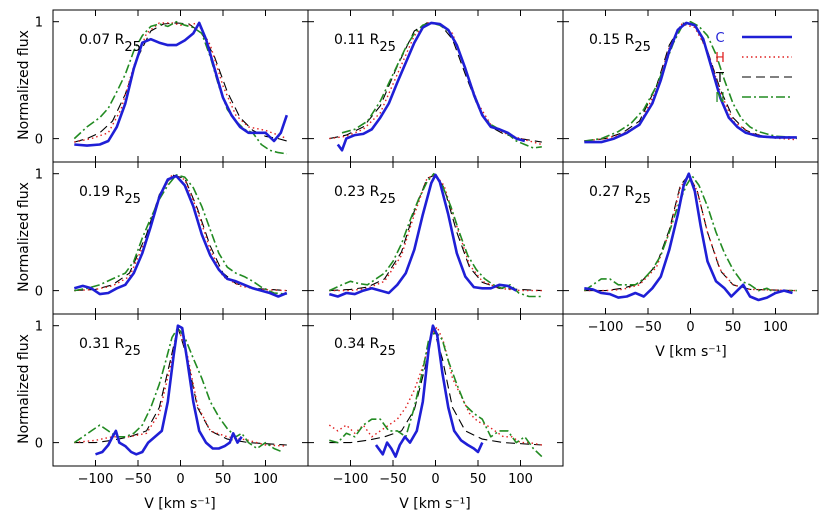  What do you see at coordinates (24, 237) in the screenshot?
I see `y-axis-label-row2: Normalized flux` at bounding box center [24, 237].